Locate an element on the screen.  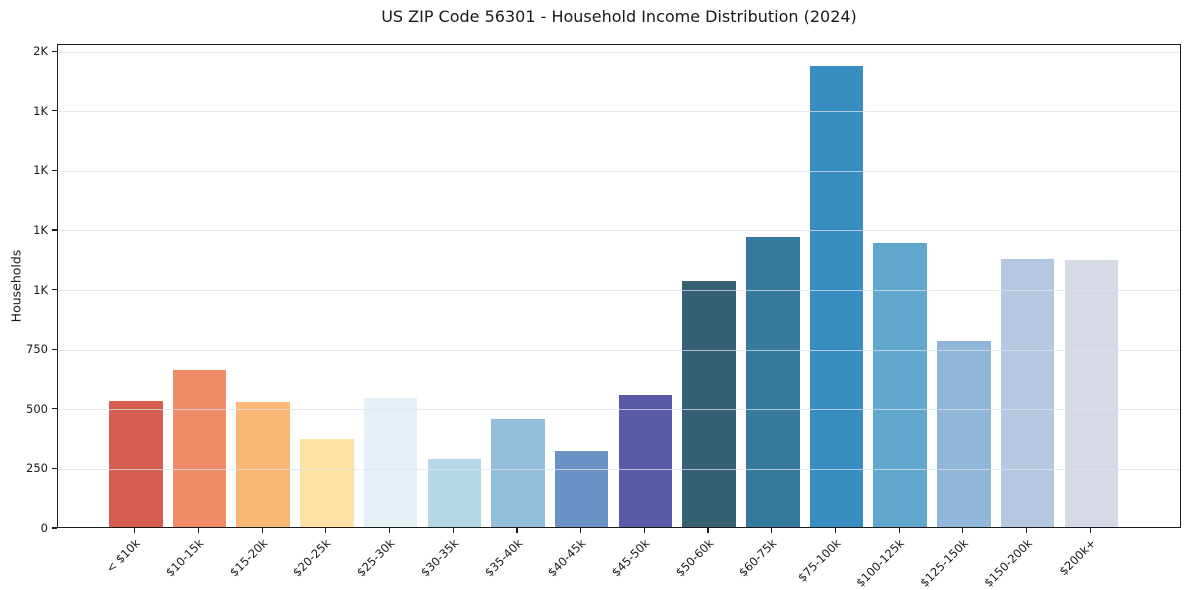
y-tick-label: 0 is located at coordinates (44, 528).